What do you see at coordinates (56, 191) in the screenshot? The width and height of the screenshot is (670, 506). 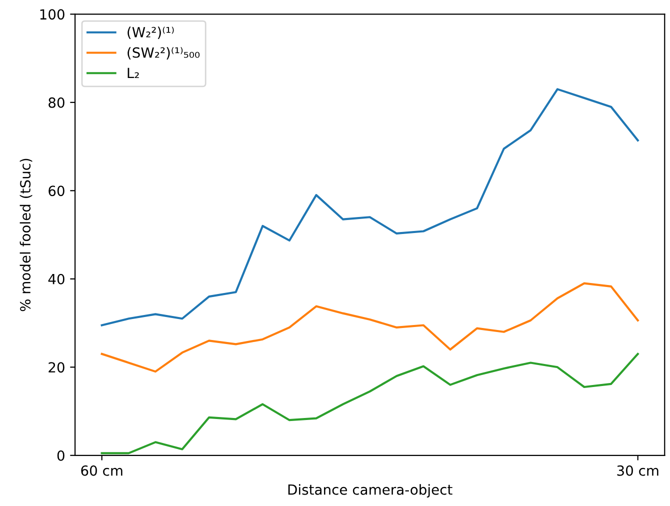 I see `y-tick-label: 60` at bounding box center [56, 191].